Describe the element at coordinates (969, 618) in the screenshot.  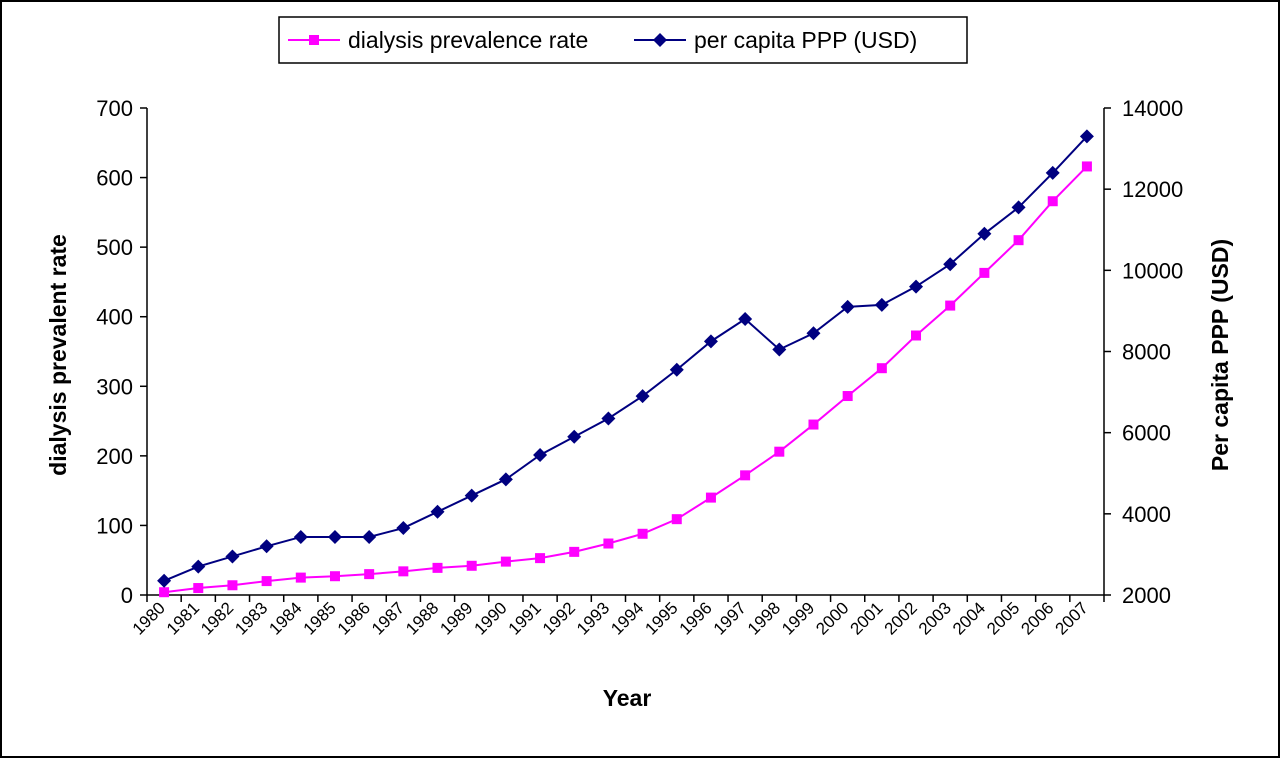
I see `x-tick-label: 2004` at that location.